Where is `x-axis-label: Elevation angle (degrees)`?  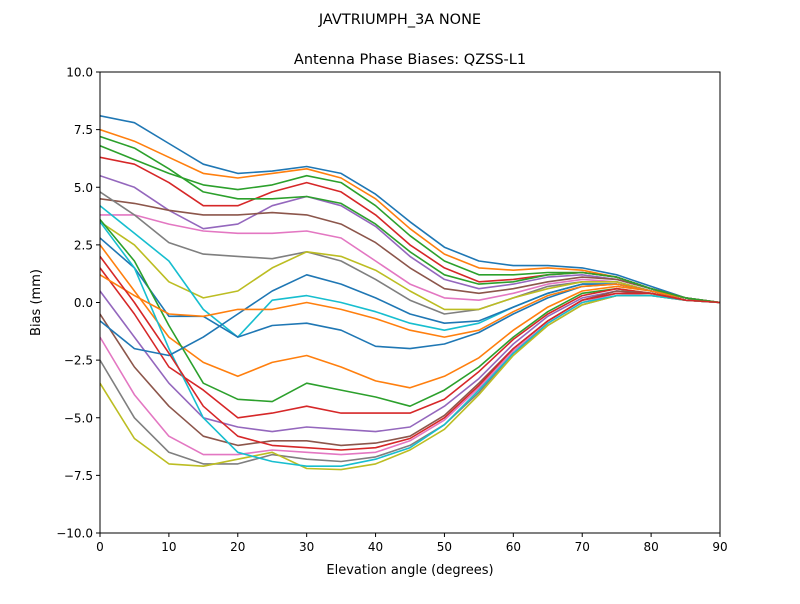 x-axis-label: Elevation angle (degrees) is located at coordinates (409, 570).